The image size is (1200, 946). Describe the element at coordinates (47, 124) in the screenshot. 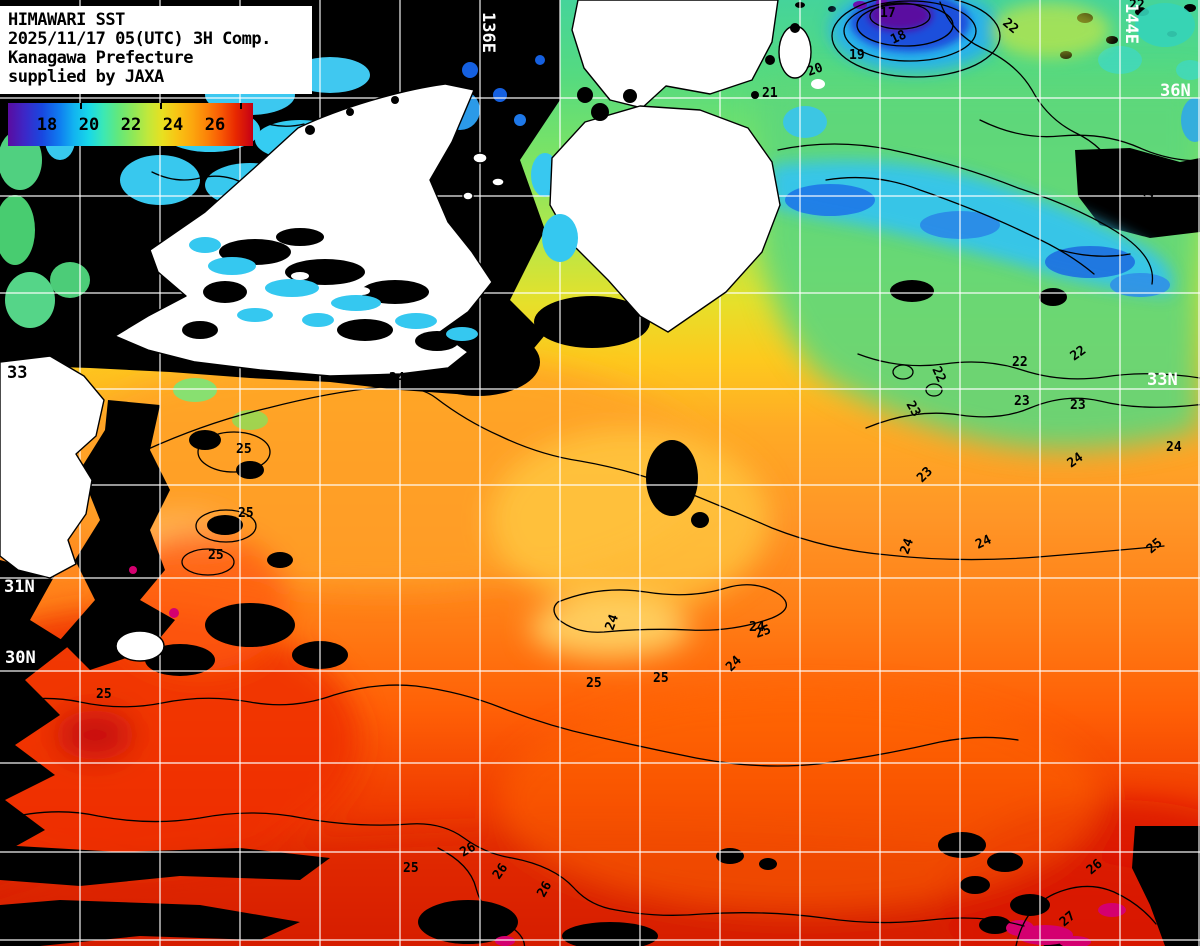

I see `colorbar-tick-18: 18` at that location.